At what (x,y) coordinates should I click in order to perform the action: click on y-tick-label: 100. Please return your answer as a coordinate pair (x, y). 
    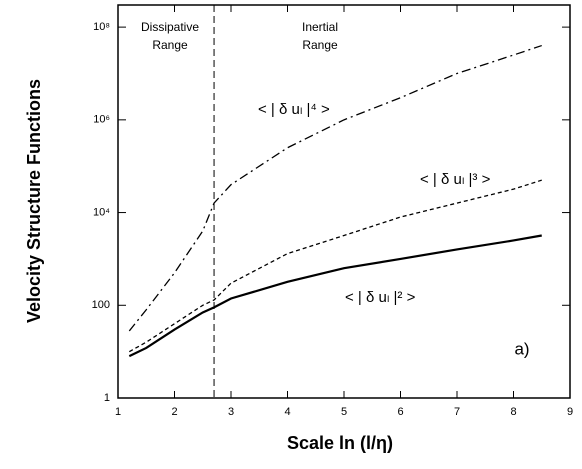
    Looking at the image, I should click on (101, 305).